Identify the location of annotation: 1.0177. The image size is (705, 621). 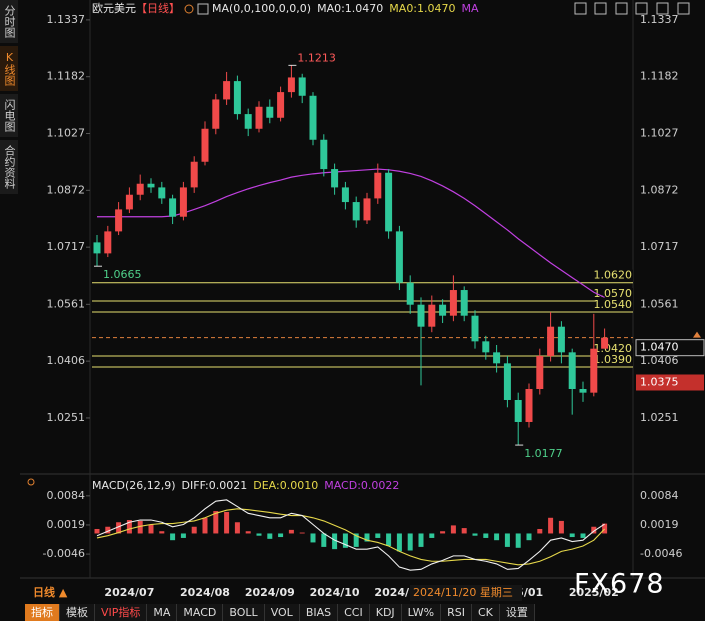
(543, 453).